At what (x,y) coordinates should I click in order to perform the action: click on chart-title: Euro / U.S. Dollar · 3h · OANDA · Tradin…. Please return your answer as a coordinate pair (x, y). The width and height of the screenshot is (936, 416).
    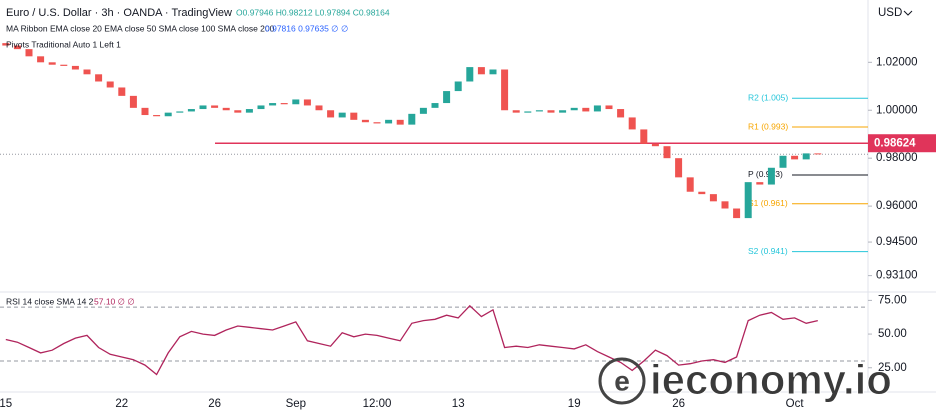
    Looking at the image, I should click on (119, 13).